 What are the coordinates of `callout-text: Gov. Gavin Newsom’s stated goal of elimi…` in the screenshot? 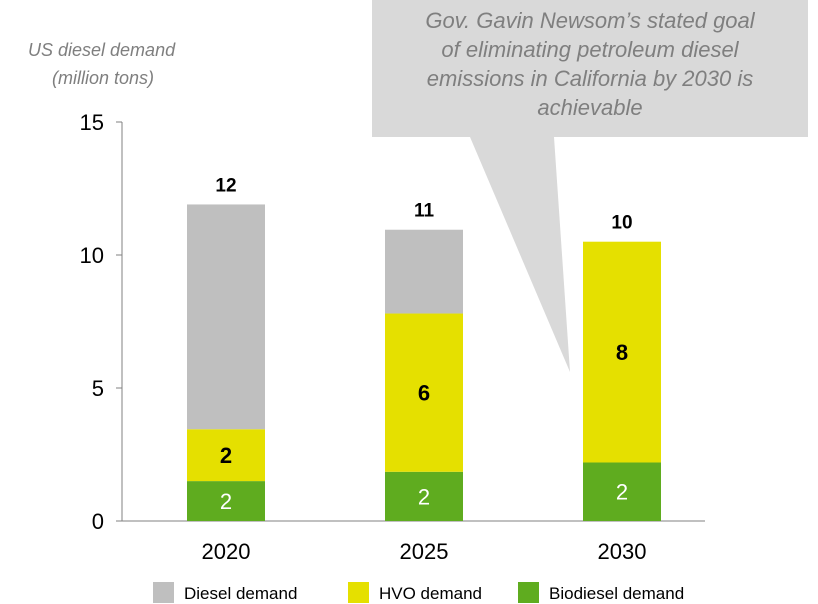 It's located at (590, 64).